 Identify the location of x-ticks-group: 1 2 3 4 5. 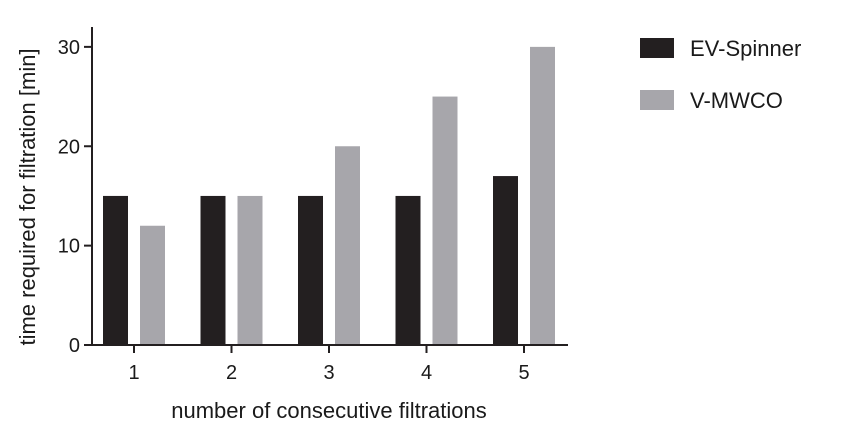
(329, 364).